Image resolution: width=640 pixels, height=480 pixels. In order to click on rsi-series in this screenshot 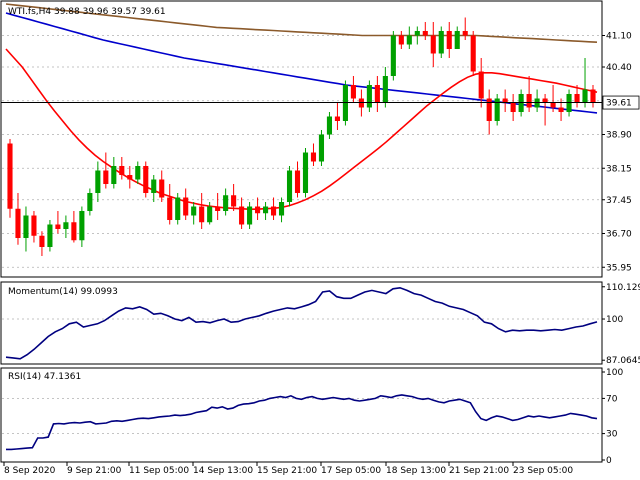, I will do `click(302, 422)`.